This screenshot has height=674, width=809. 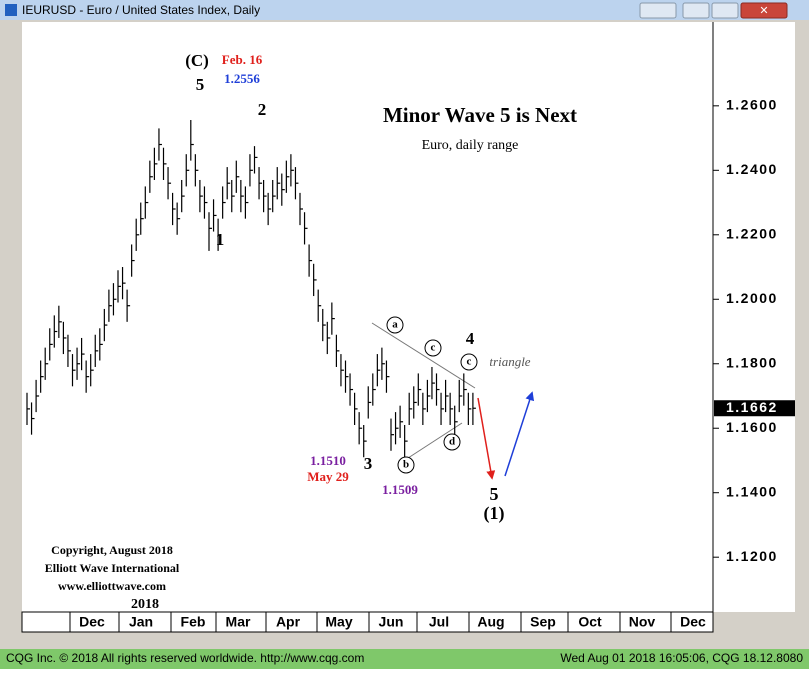 I want to click on chart-title: Minor Wave 5 is Next, so click(x=480, y=115).